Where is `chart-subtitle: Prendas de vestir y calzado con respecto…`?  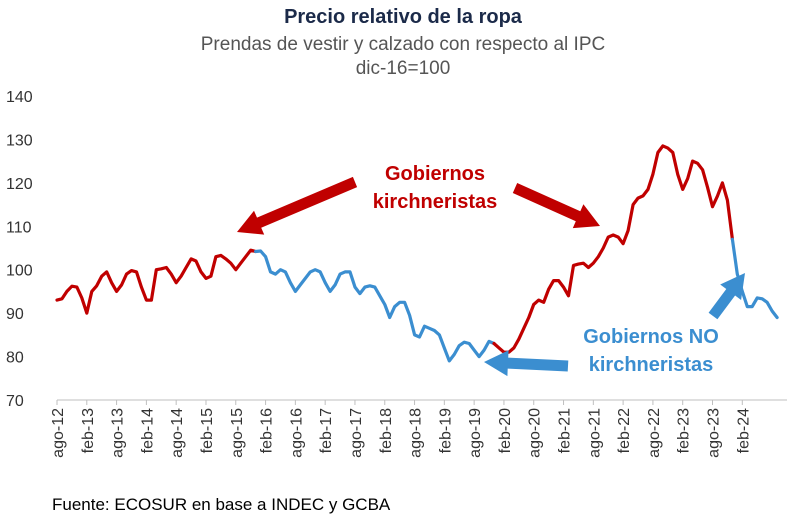
chart-subtitle: Prendas de vestir y calzado con respecto… is located at coordinates (403, 44).